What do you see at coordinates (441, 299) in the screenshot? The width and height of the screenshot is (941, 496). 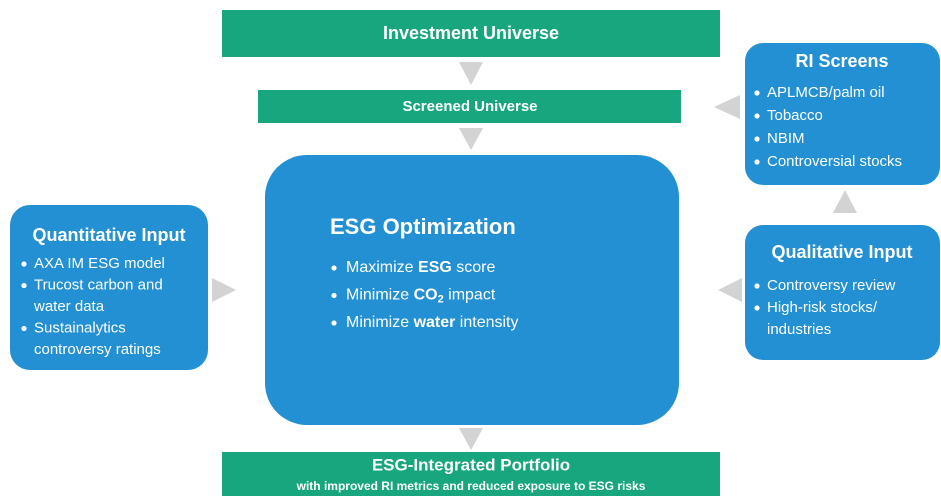 I see `bullet-sub: 2` at bounding box center [441, 299].